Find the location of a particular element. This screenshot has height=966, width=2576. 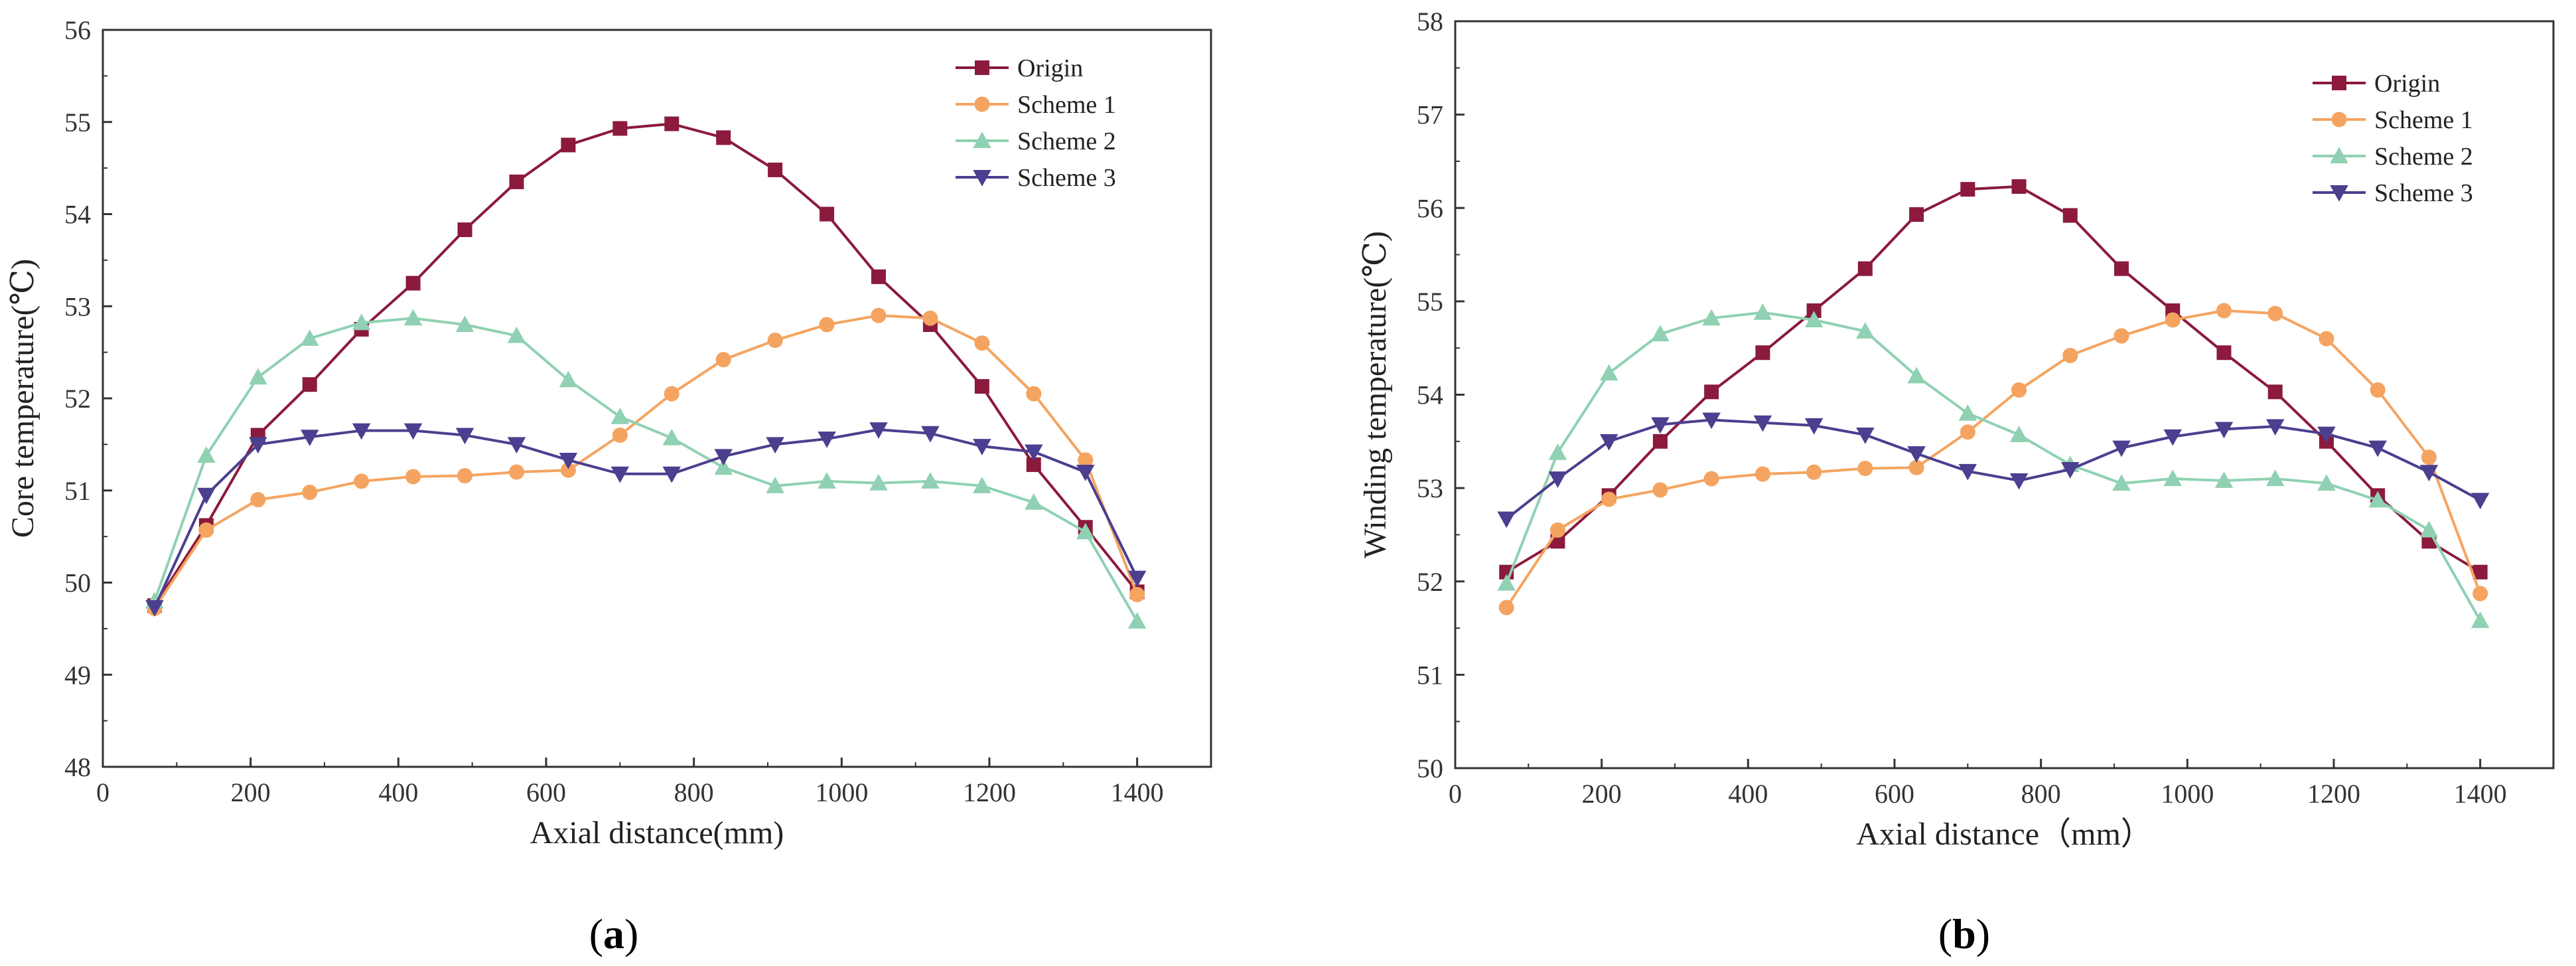

x-tick-label: 1000 is located at coordinates (2188, 794).